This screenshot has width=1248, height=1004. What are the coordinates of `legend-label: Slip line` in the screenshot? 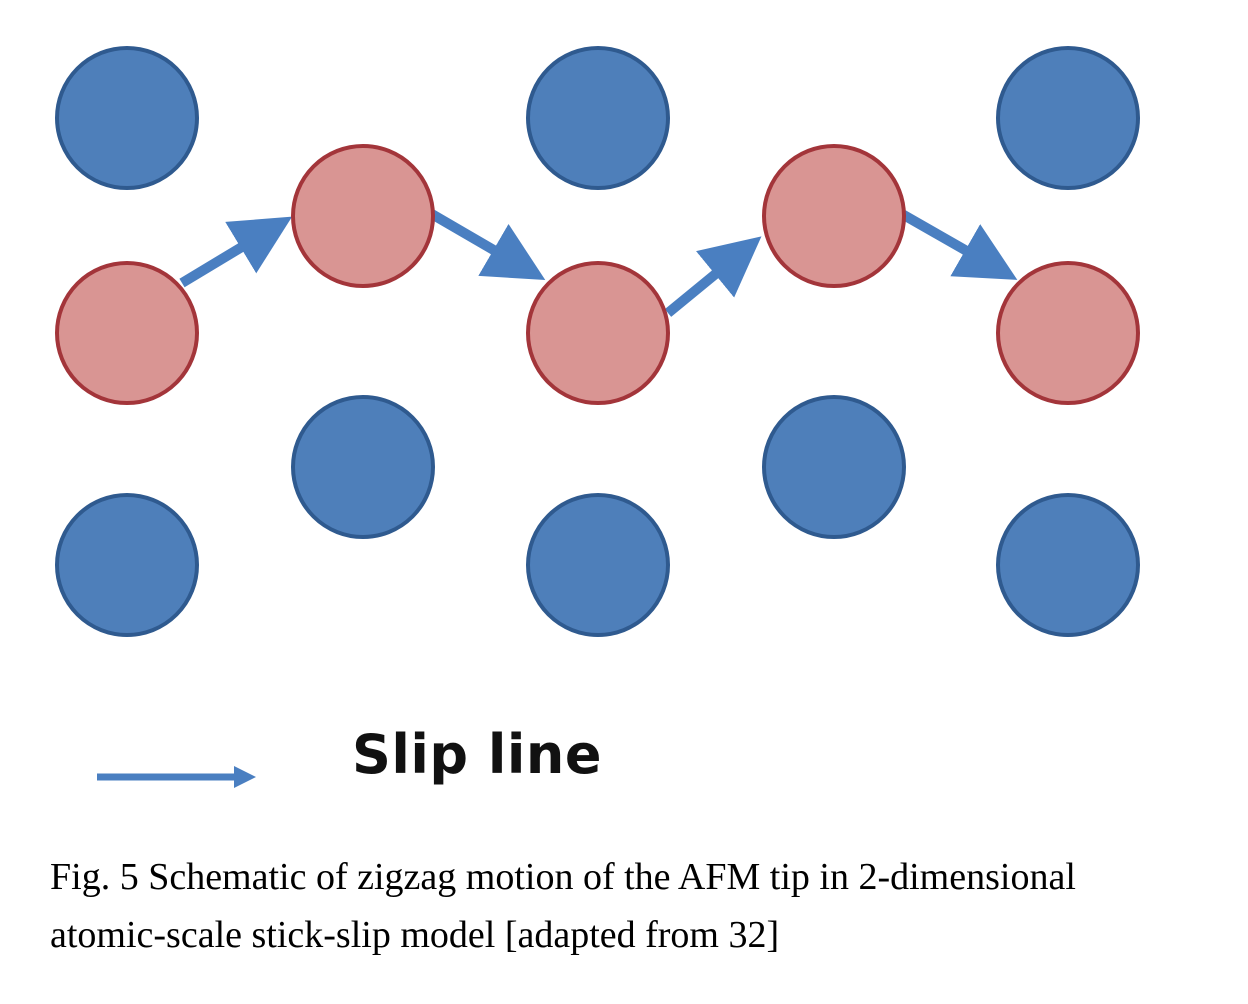 It's located at (477, 754).